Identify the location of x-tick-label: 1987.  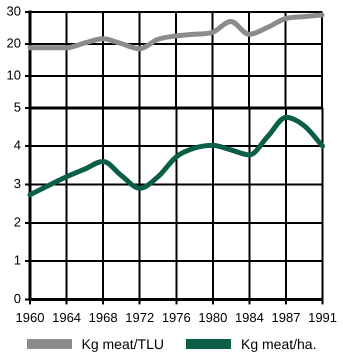
(286, 317).